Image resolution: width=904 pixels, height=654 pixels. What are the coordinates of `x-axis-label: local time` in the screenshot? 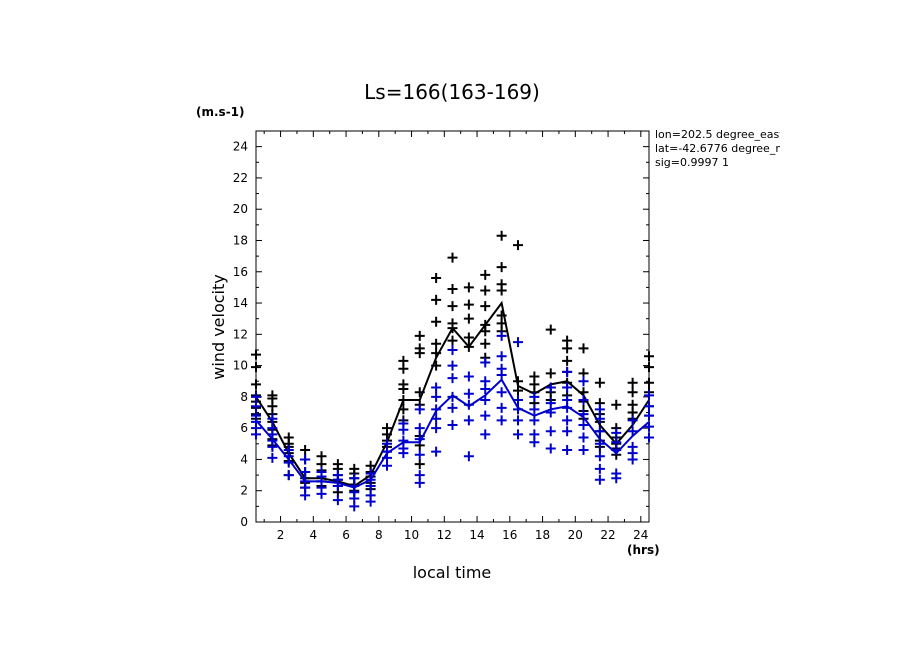 It's located at (452, 572).